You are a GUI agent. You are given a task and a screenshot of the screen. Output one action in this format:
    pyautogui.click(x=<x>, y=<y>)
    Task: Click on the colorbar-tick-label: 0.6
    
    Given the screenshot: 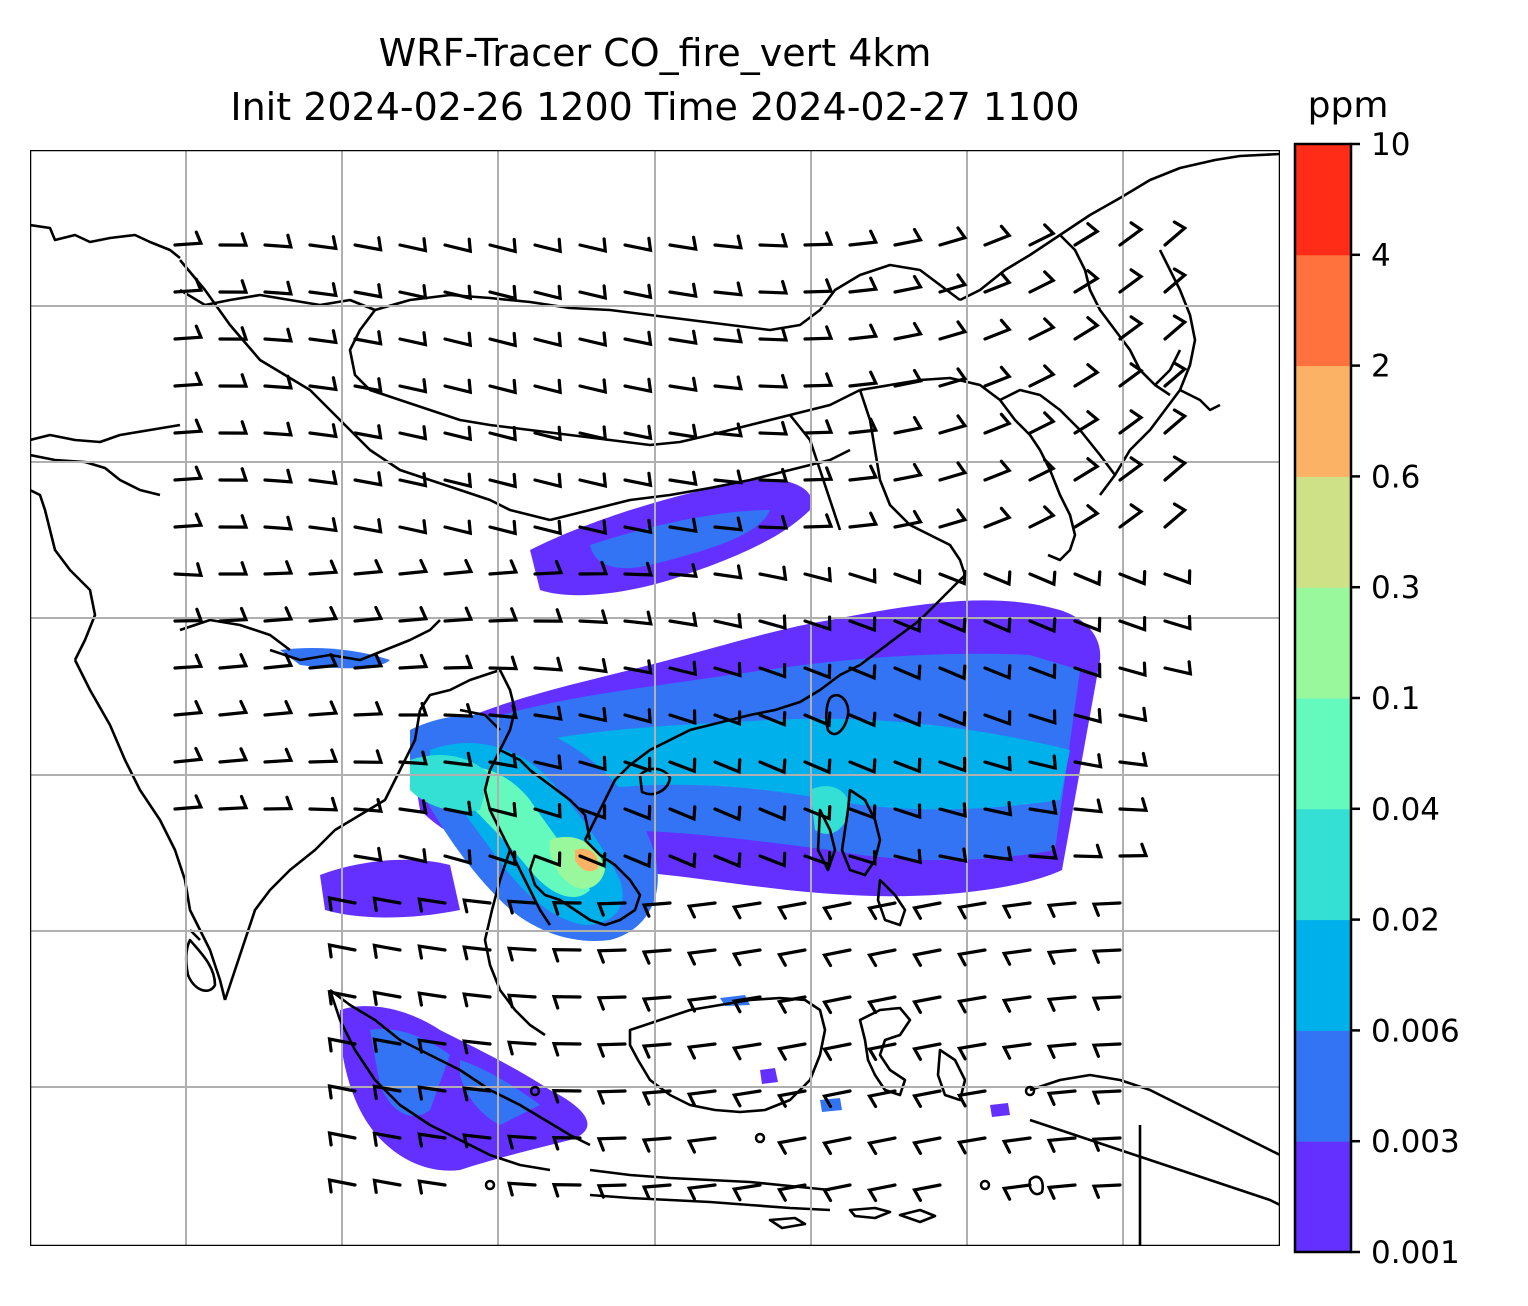 What is the action you would take?
    pyautogui.click(x=1395, y=477)
    